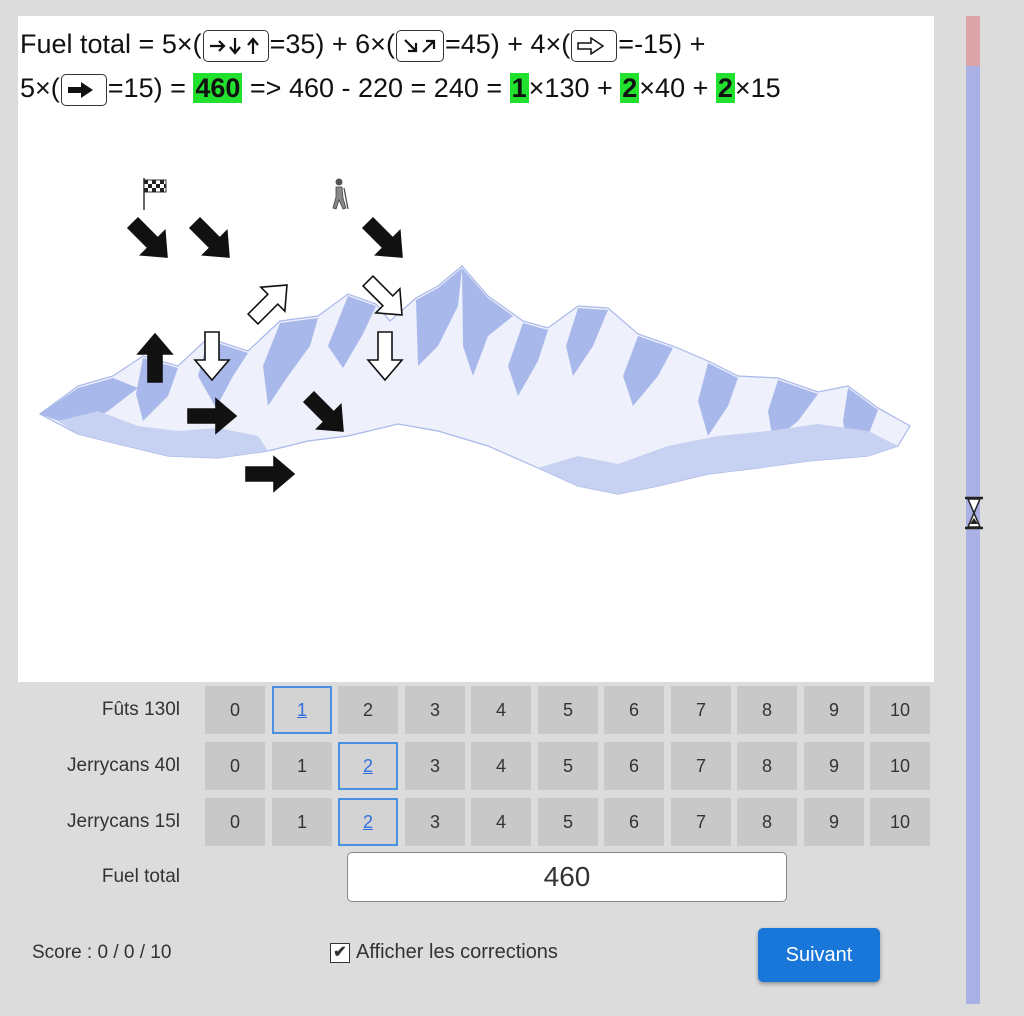 This screenshot has height=1016, width=1024. What do you see at coordinates (457, 952) in the screenshot?
I see `corrections-label: Afficher les corrections` at bounding box center [457, 952].